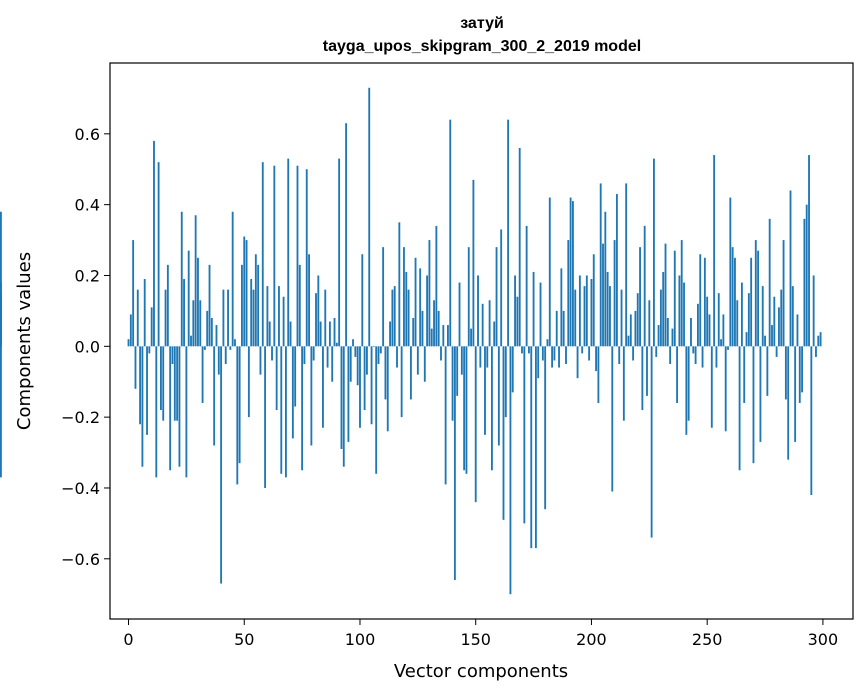 Image resolution: width=867 pixels, height=696 pixels. I want to click on y-tick-label: 0.4, so click(87, 205).